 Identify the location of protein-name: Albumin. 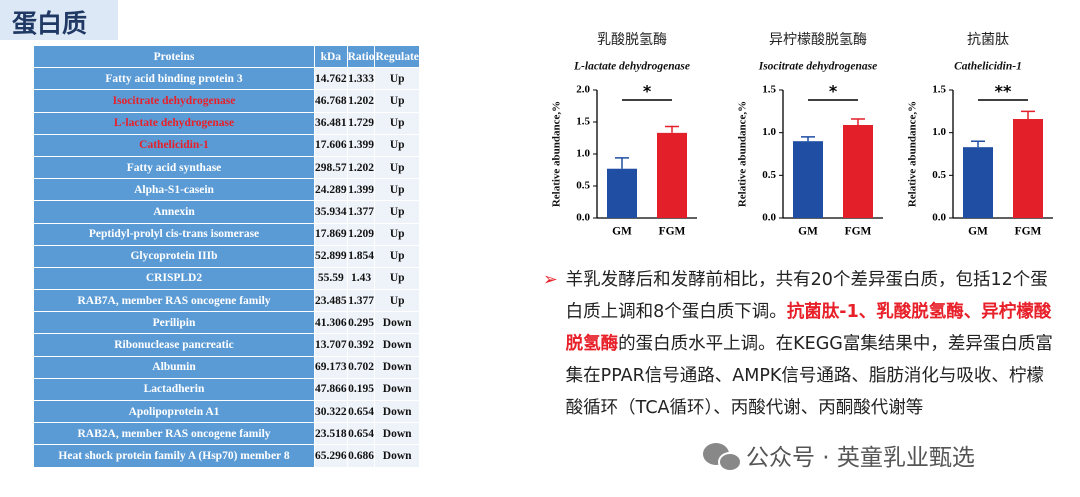
(174, 367).